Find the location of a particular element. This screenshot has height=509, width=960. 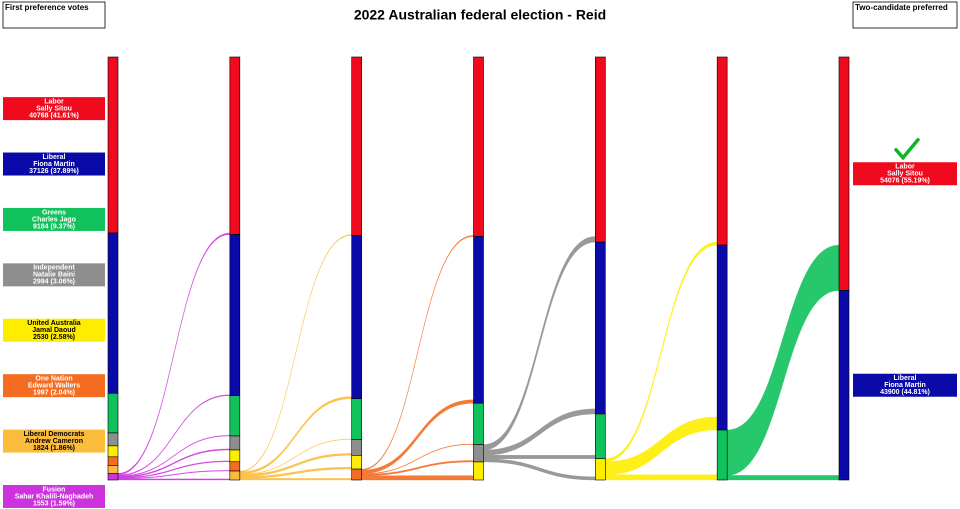

left-label-name: Charles Jago is located at coordinates (54, 219).